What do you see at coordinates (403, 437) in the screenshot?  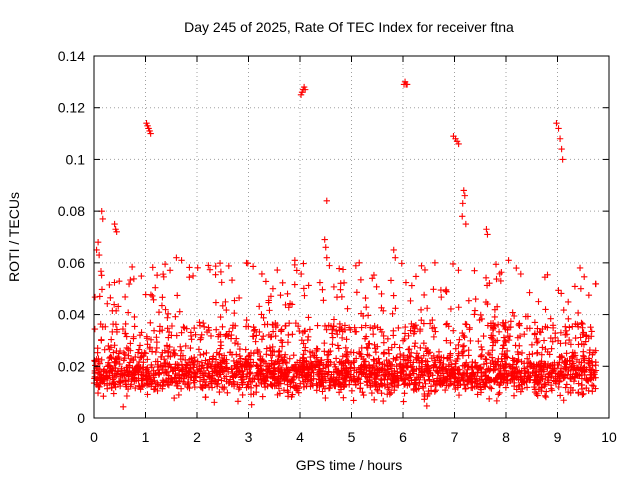 I see `x-tick-label: 6` at bounding box center [403, 437].